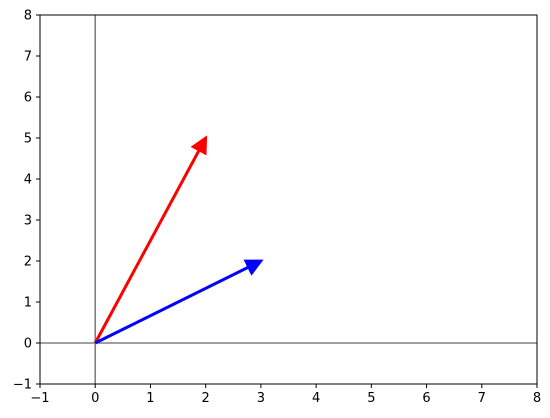  Describe the element at coordinates (537, 398) in the screenshot. I see `x-tick-label: 8` at that location.